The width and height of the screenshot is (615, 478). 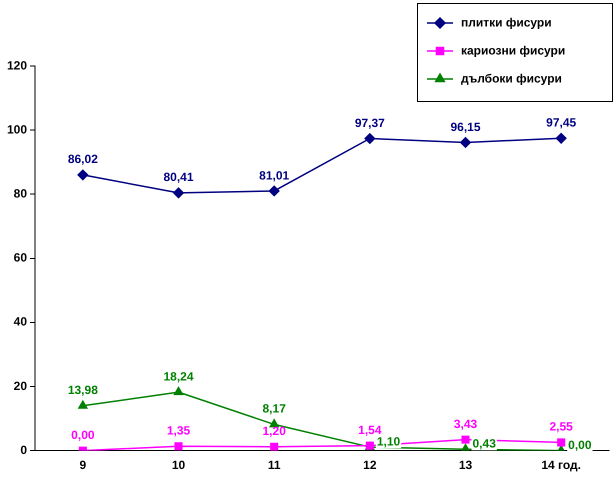 What do you see at coordinates (370, 123) in the screenshot?
I see `data-label: 97,37` at bounding box center [370, 123].